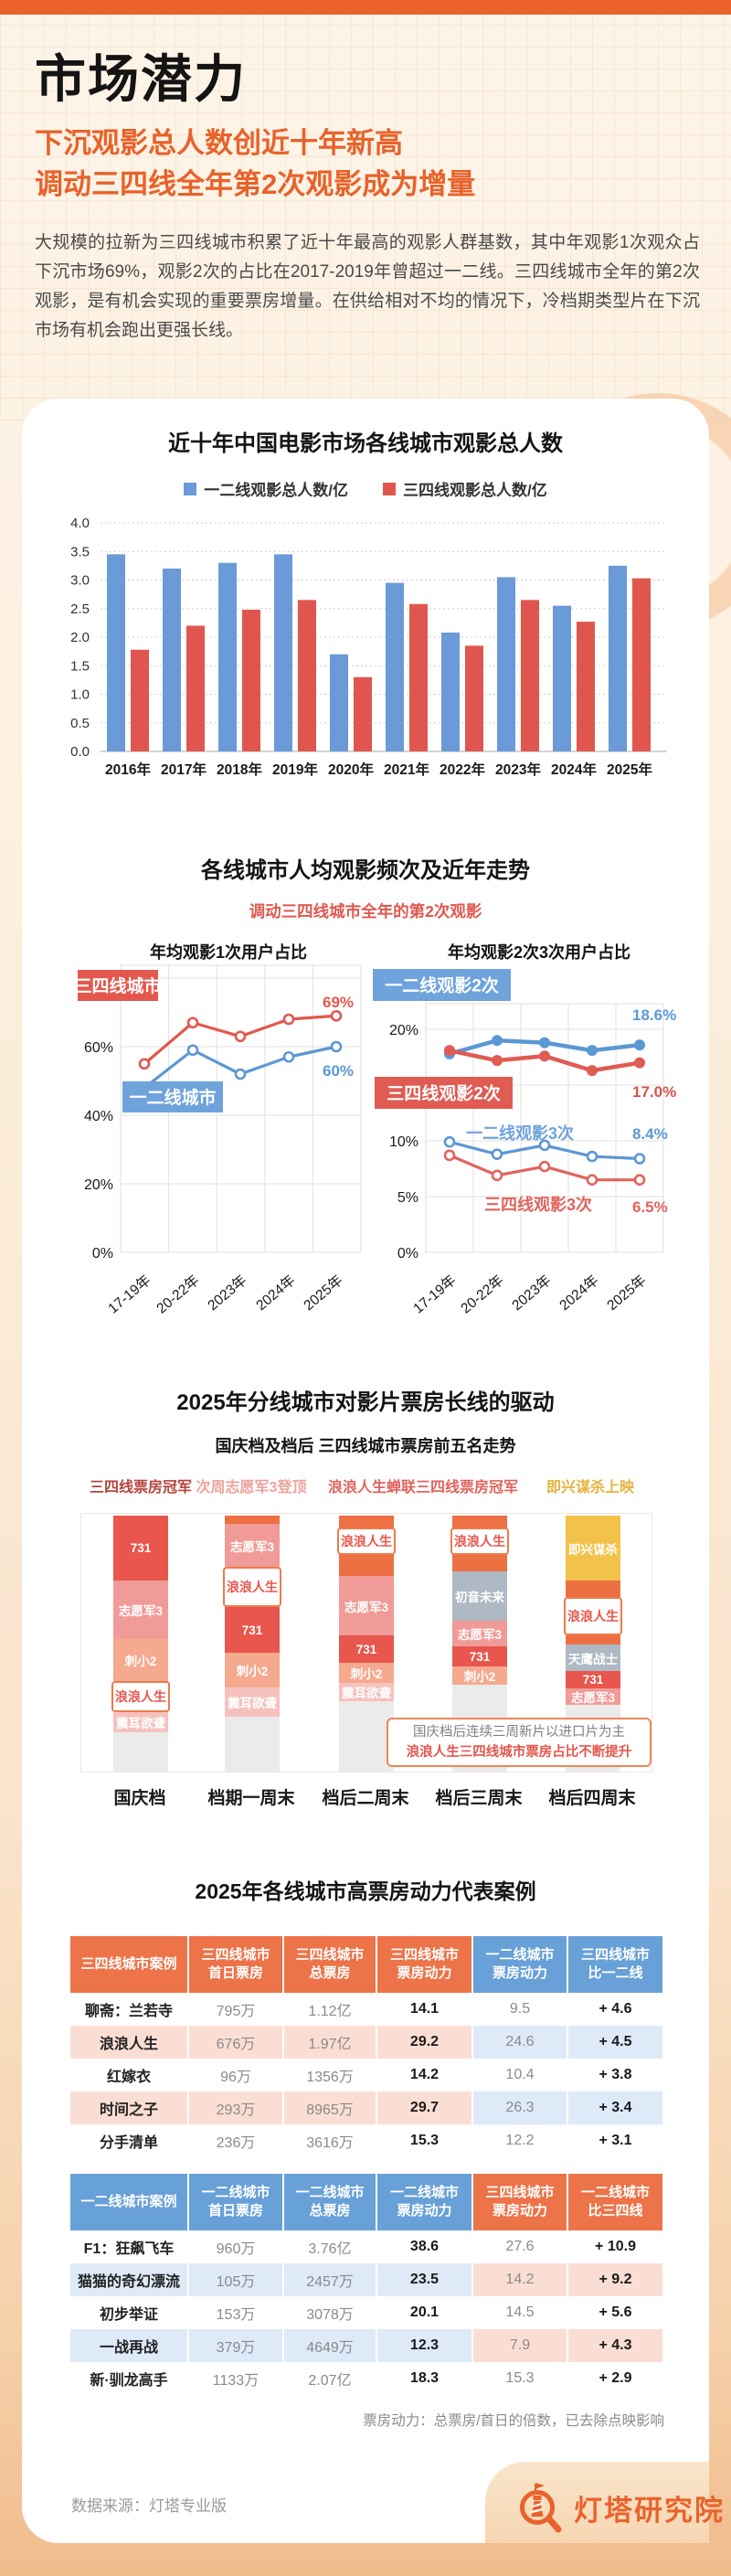 The height and width of the screenshot is (2576, 731). What do you see at coordinates (618, 658) in the screenshot?
I see `bar-tier12-2025年` at bounding box center [618, 658].